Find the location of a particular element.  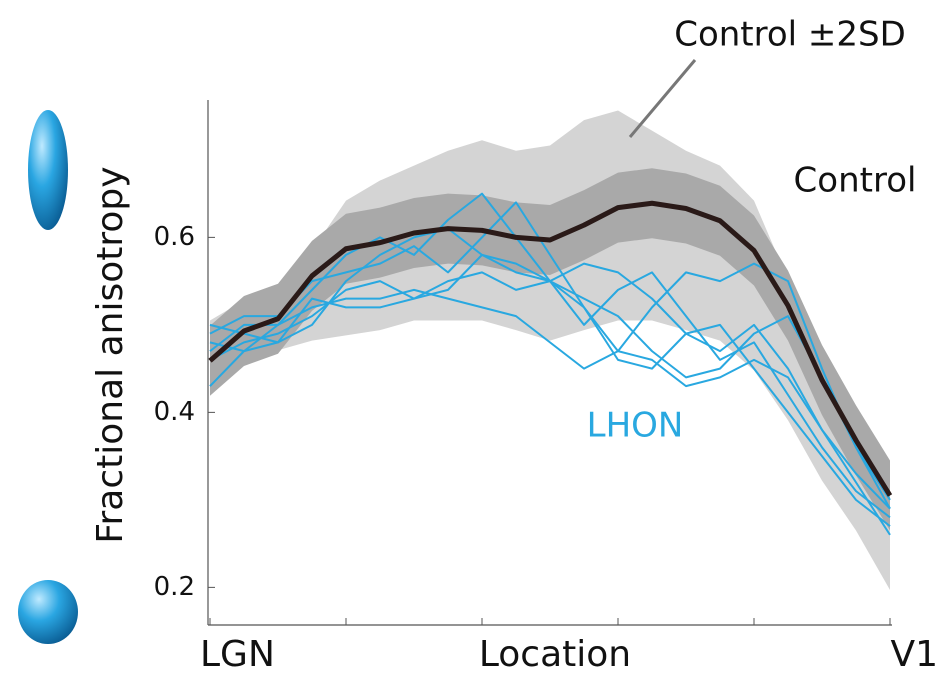

x-axis-label: Location is located at coordinates (555, 654).